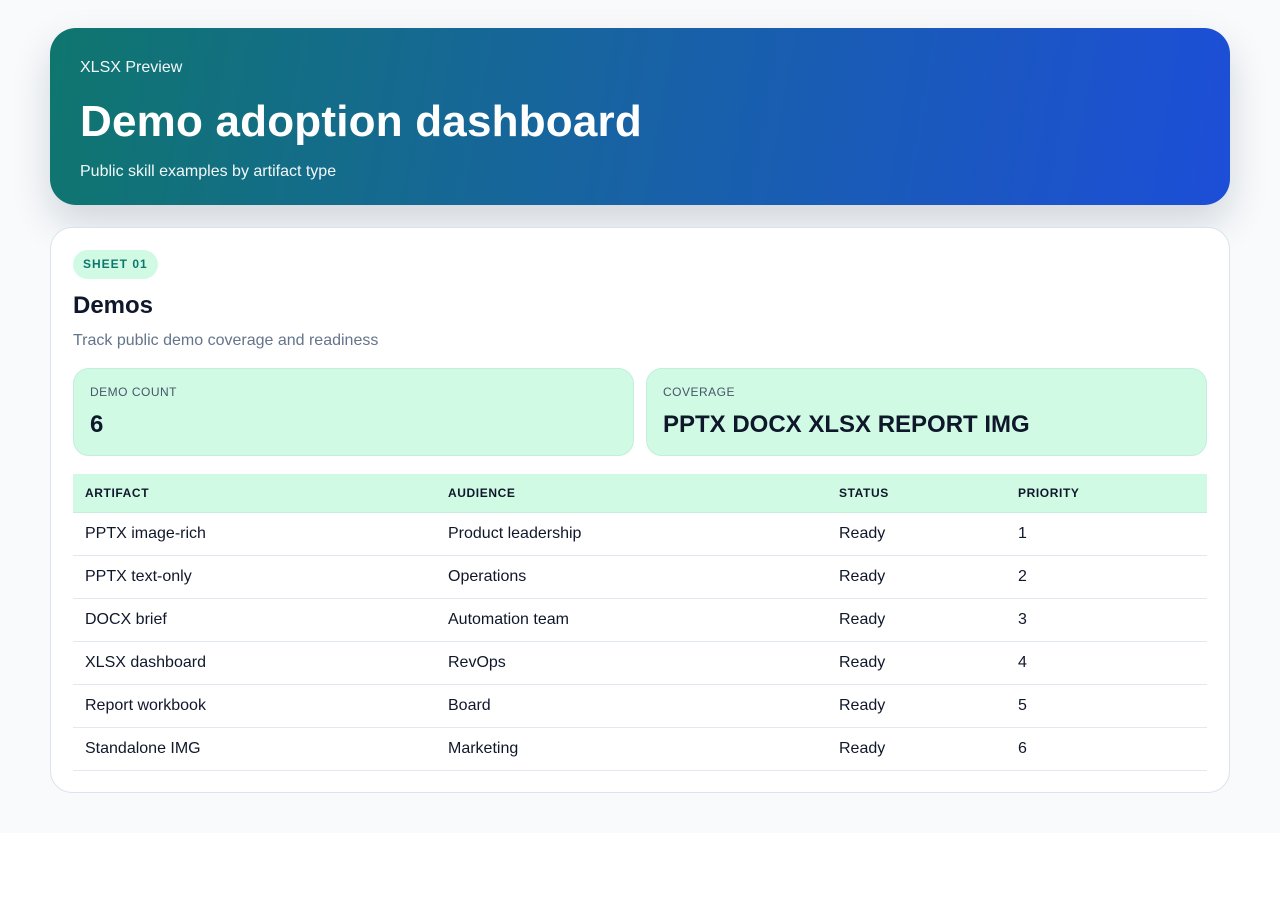  What do you see at coordinates (631, 749) in the screenshot?
I see `cell-audience: Marketing` at bounding box center [631, 749].